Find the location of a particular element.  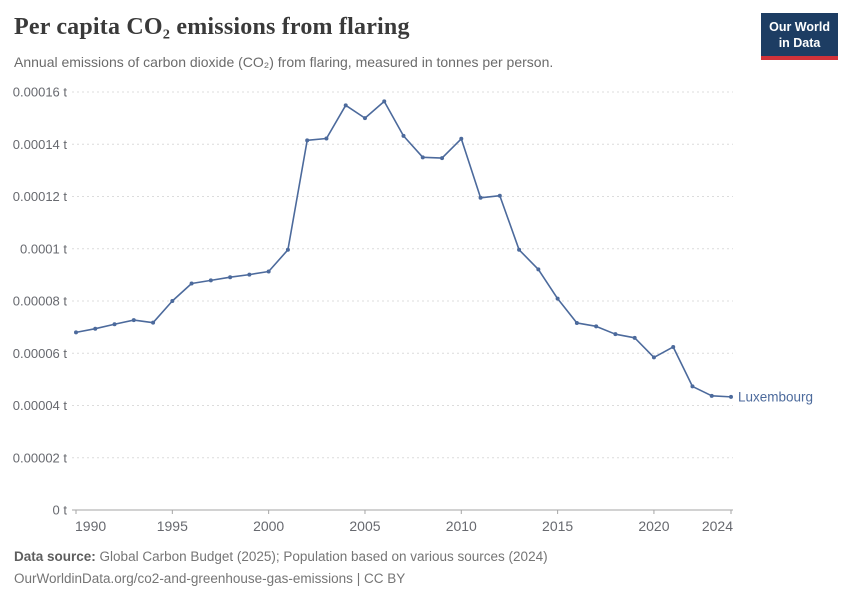

y-tick-label: 0.00012 t is located at coordinates (40, 196).